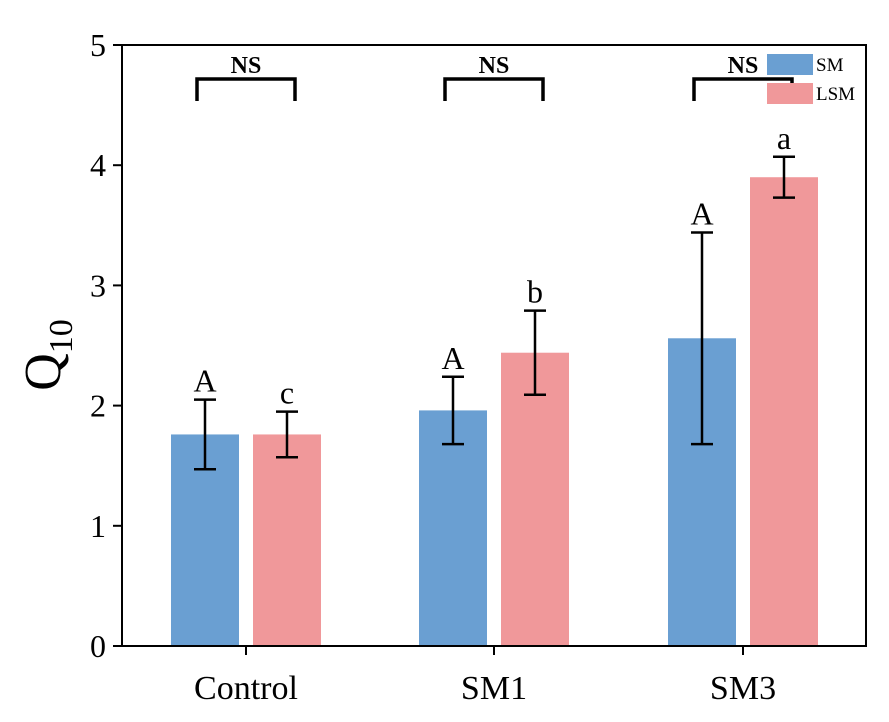 Image resolution: width=889 pixels, height=722 pixels. I want to click on legend-label-sm: SM, so click(830, 65).